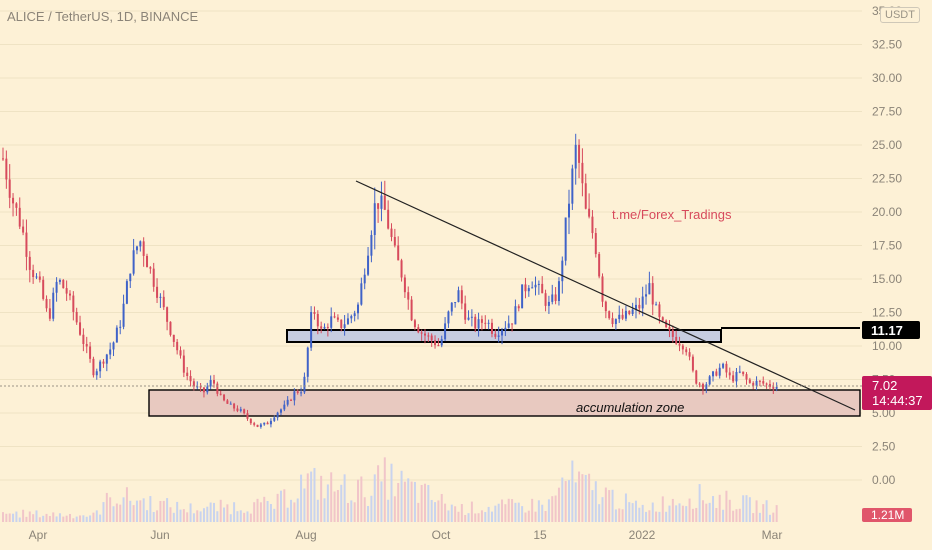 The image size is (932, 550). I want to click on current-price-label: 7.02, so click(884, 385).